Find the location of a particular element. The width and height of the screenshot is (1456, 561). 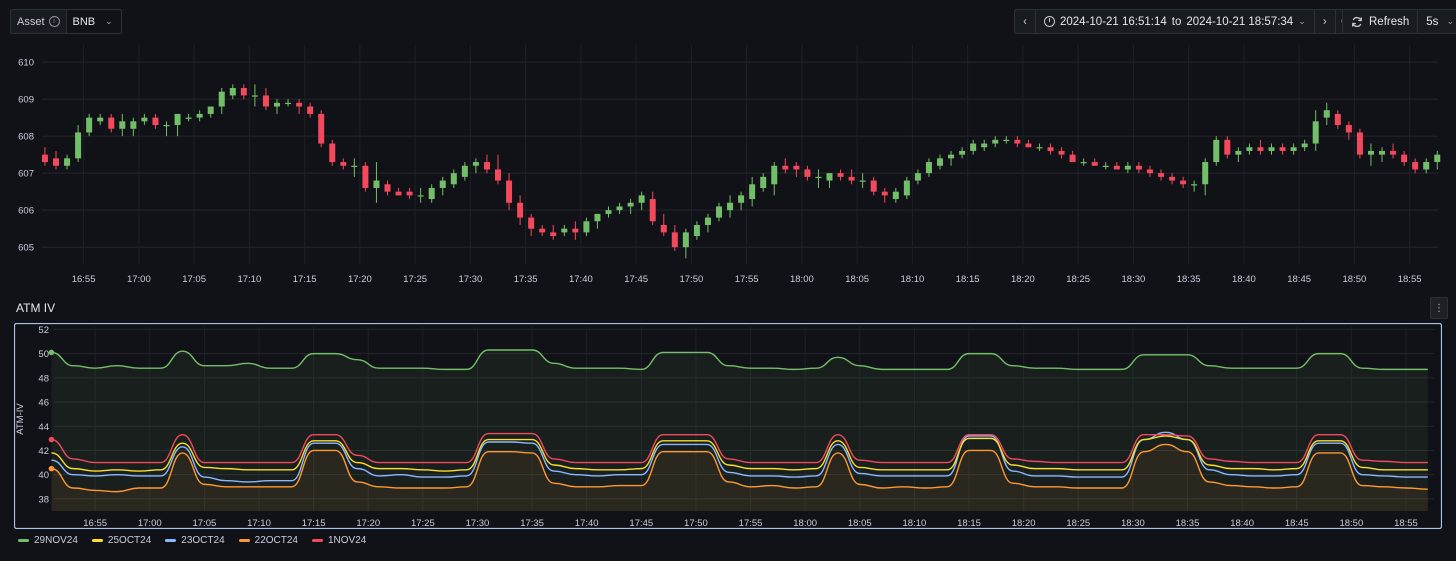

refresh-button: Refresh is located at coordinates (1381, 21).